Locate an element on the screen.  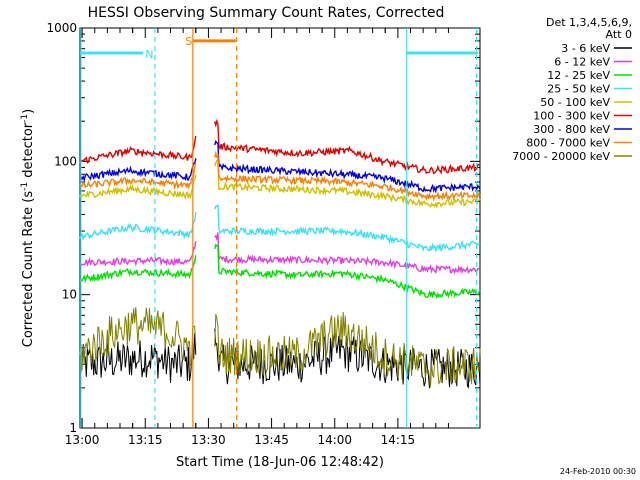
y-tick-label: 100 is located at coordinates (65, 161).